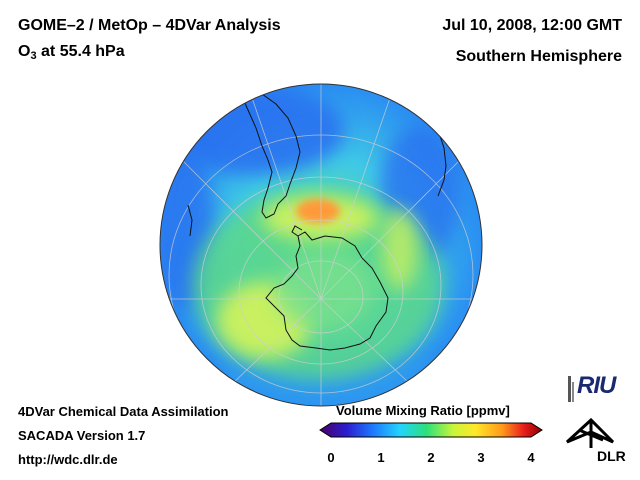 Image resolution: width=640 pixels, height=480 pixels. I want to click on dlr-logo-text: DLR, so click(611, 456).